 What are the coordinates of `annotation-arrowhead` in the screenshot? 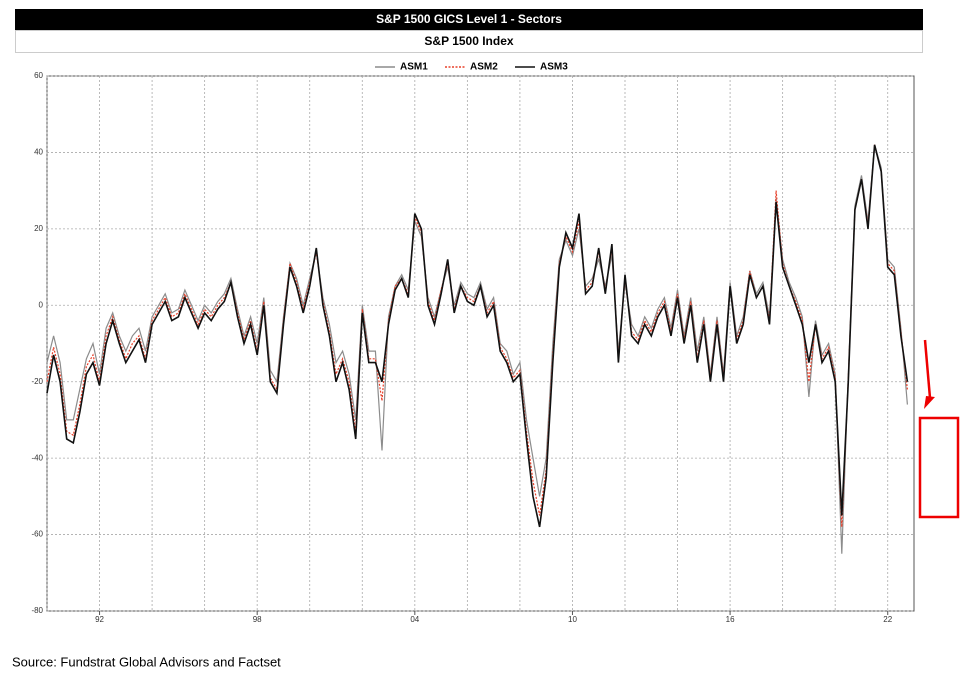 It's located at (929, 402).